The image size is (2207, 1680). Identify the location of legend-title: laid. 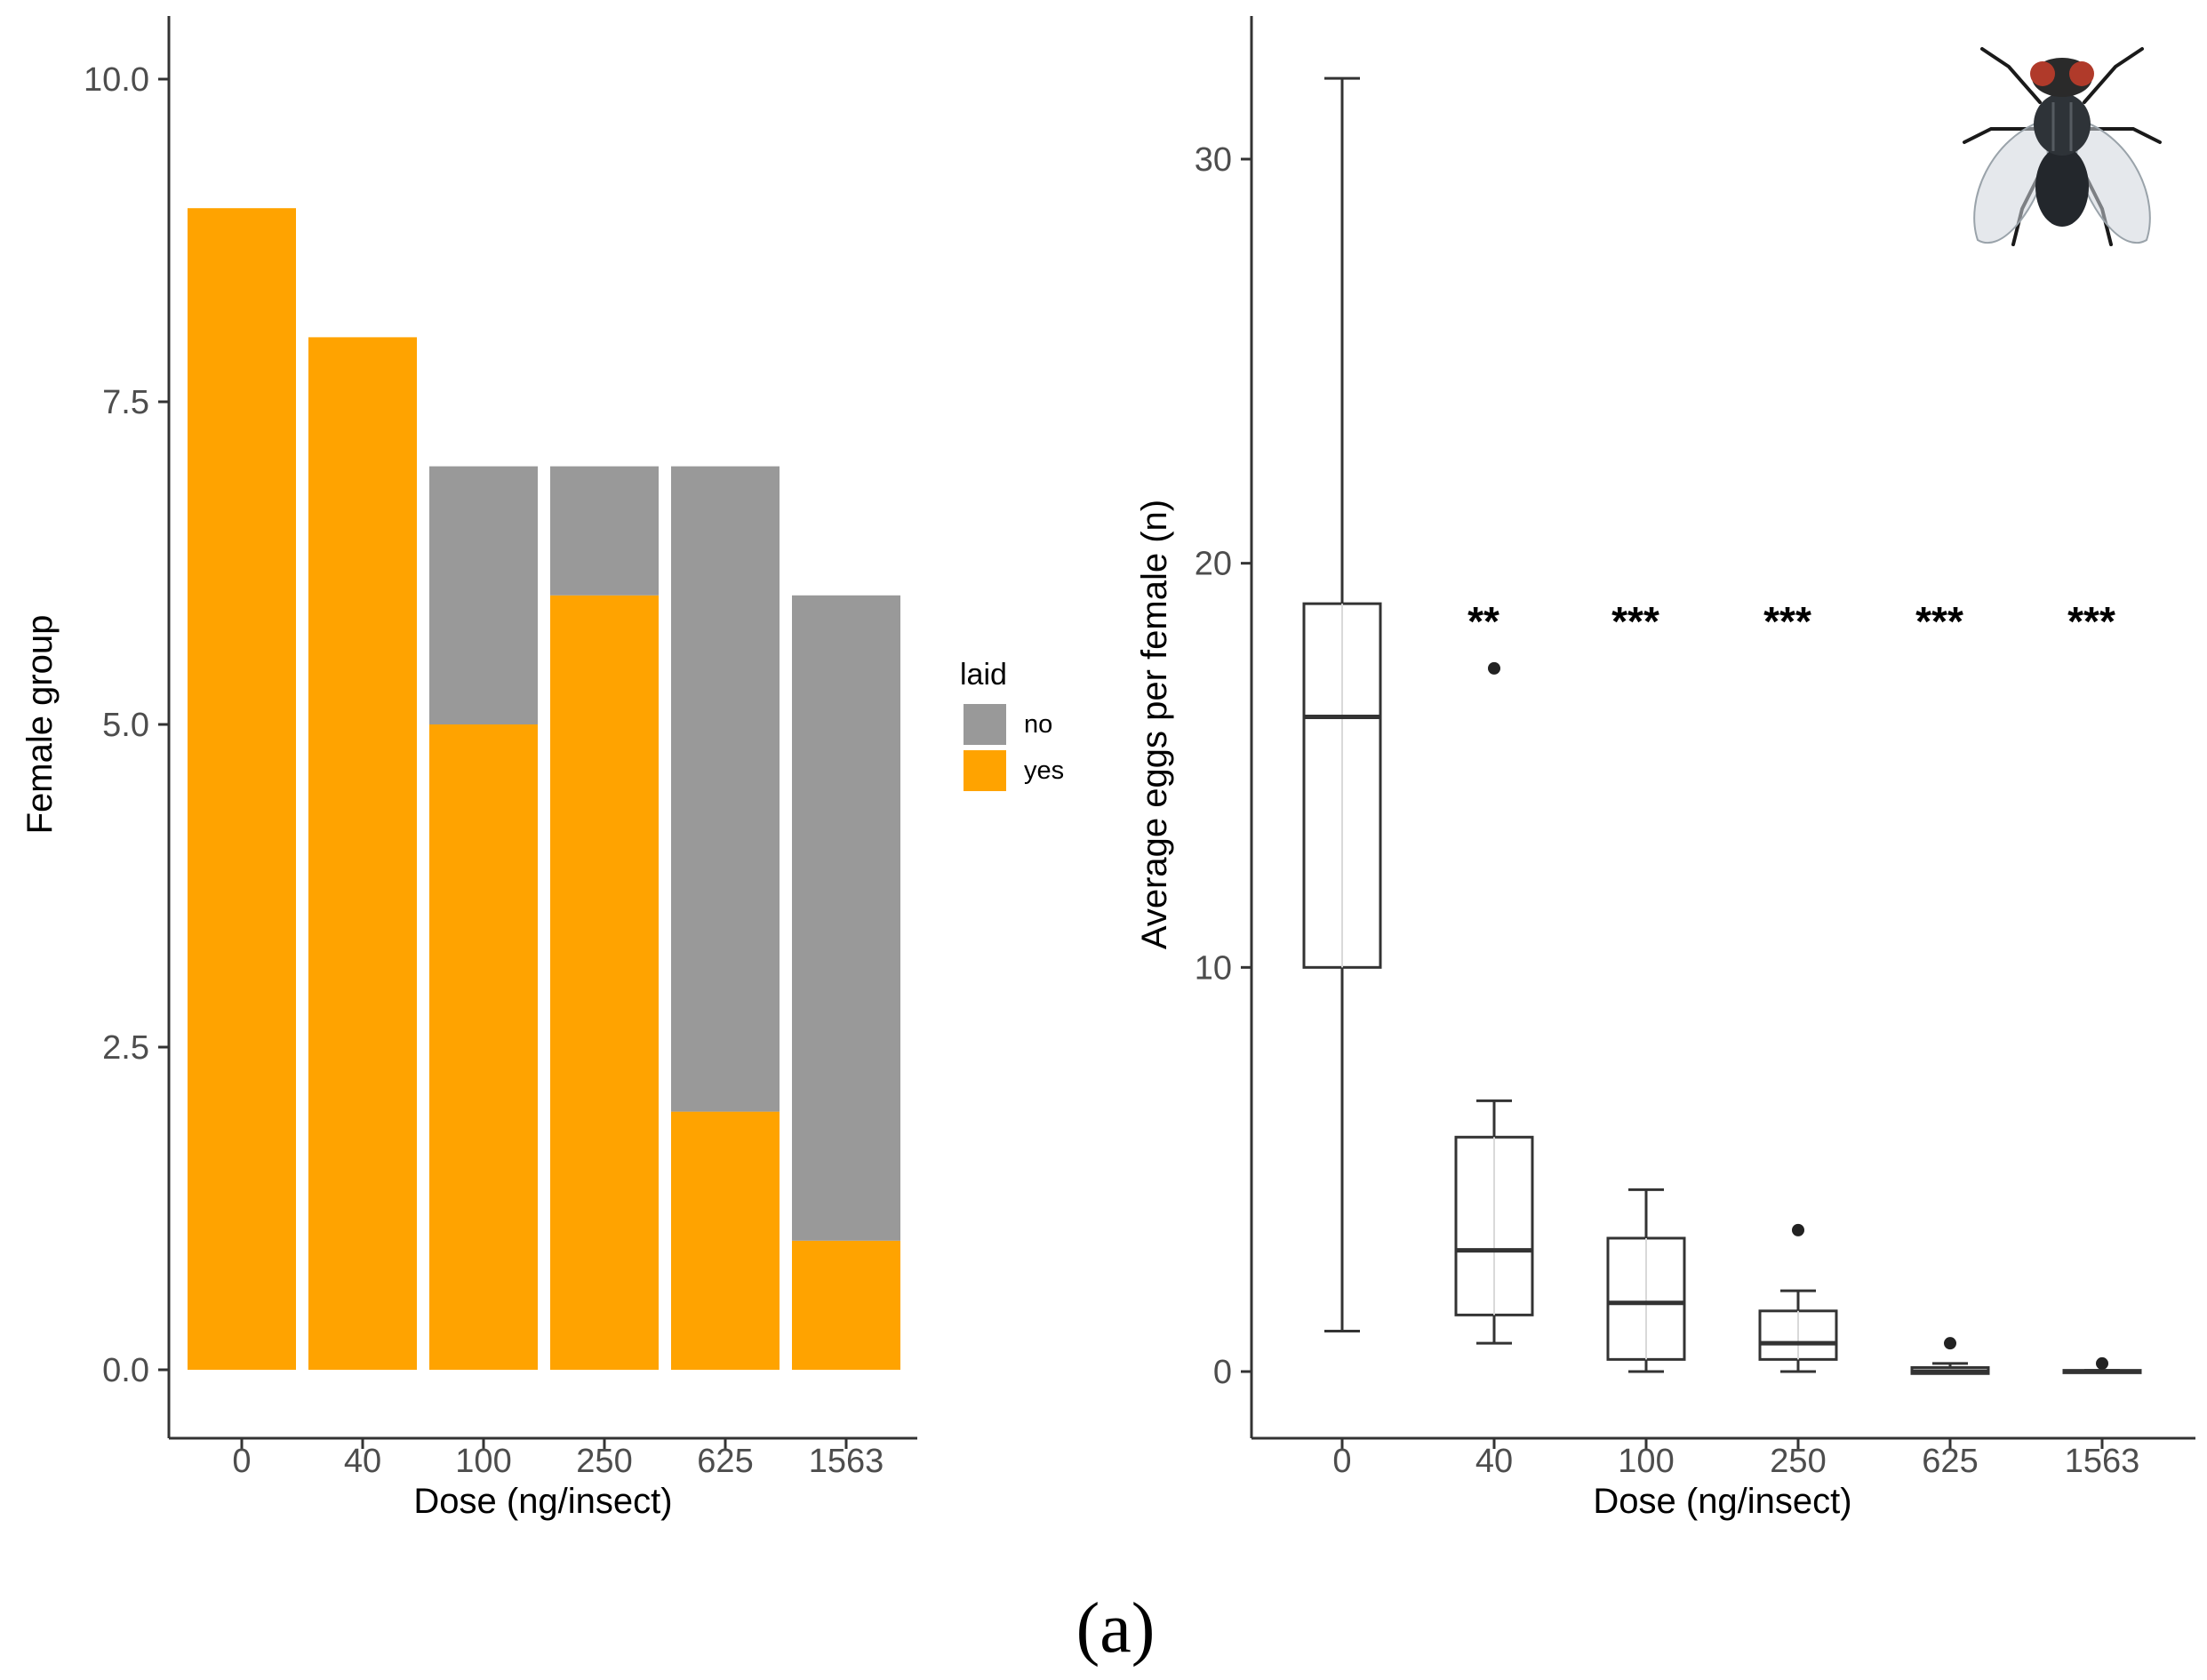
(984, 675).